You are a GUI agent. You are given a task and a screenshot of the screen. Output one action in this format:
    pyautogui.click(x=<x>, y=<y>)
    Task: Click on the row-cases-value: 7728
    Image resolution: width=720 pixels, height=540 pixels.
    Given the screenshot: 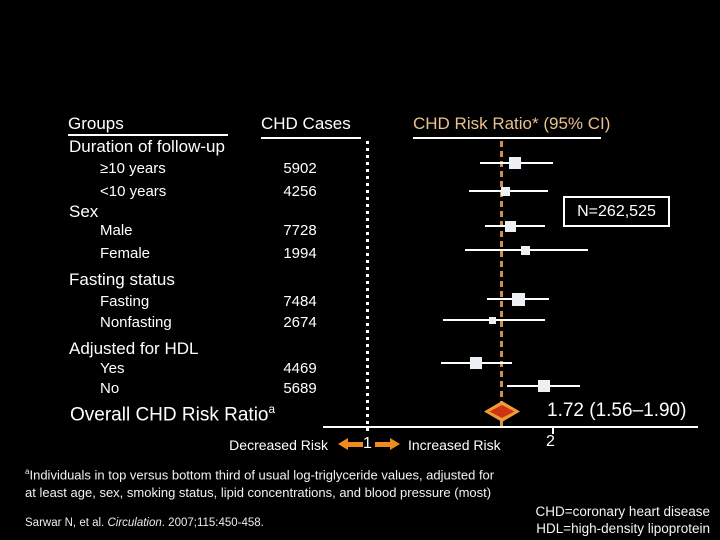 What is the action you would take?
    pyautogui.click(x=300, y=230)
    